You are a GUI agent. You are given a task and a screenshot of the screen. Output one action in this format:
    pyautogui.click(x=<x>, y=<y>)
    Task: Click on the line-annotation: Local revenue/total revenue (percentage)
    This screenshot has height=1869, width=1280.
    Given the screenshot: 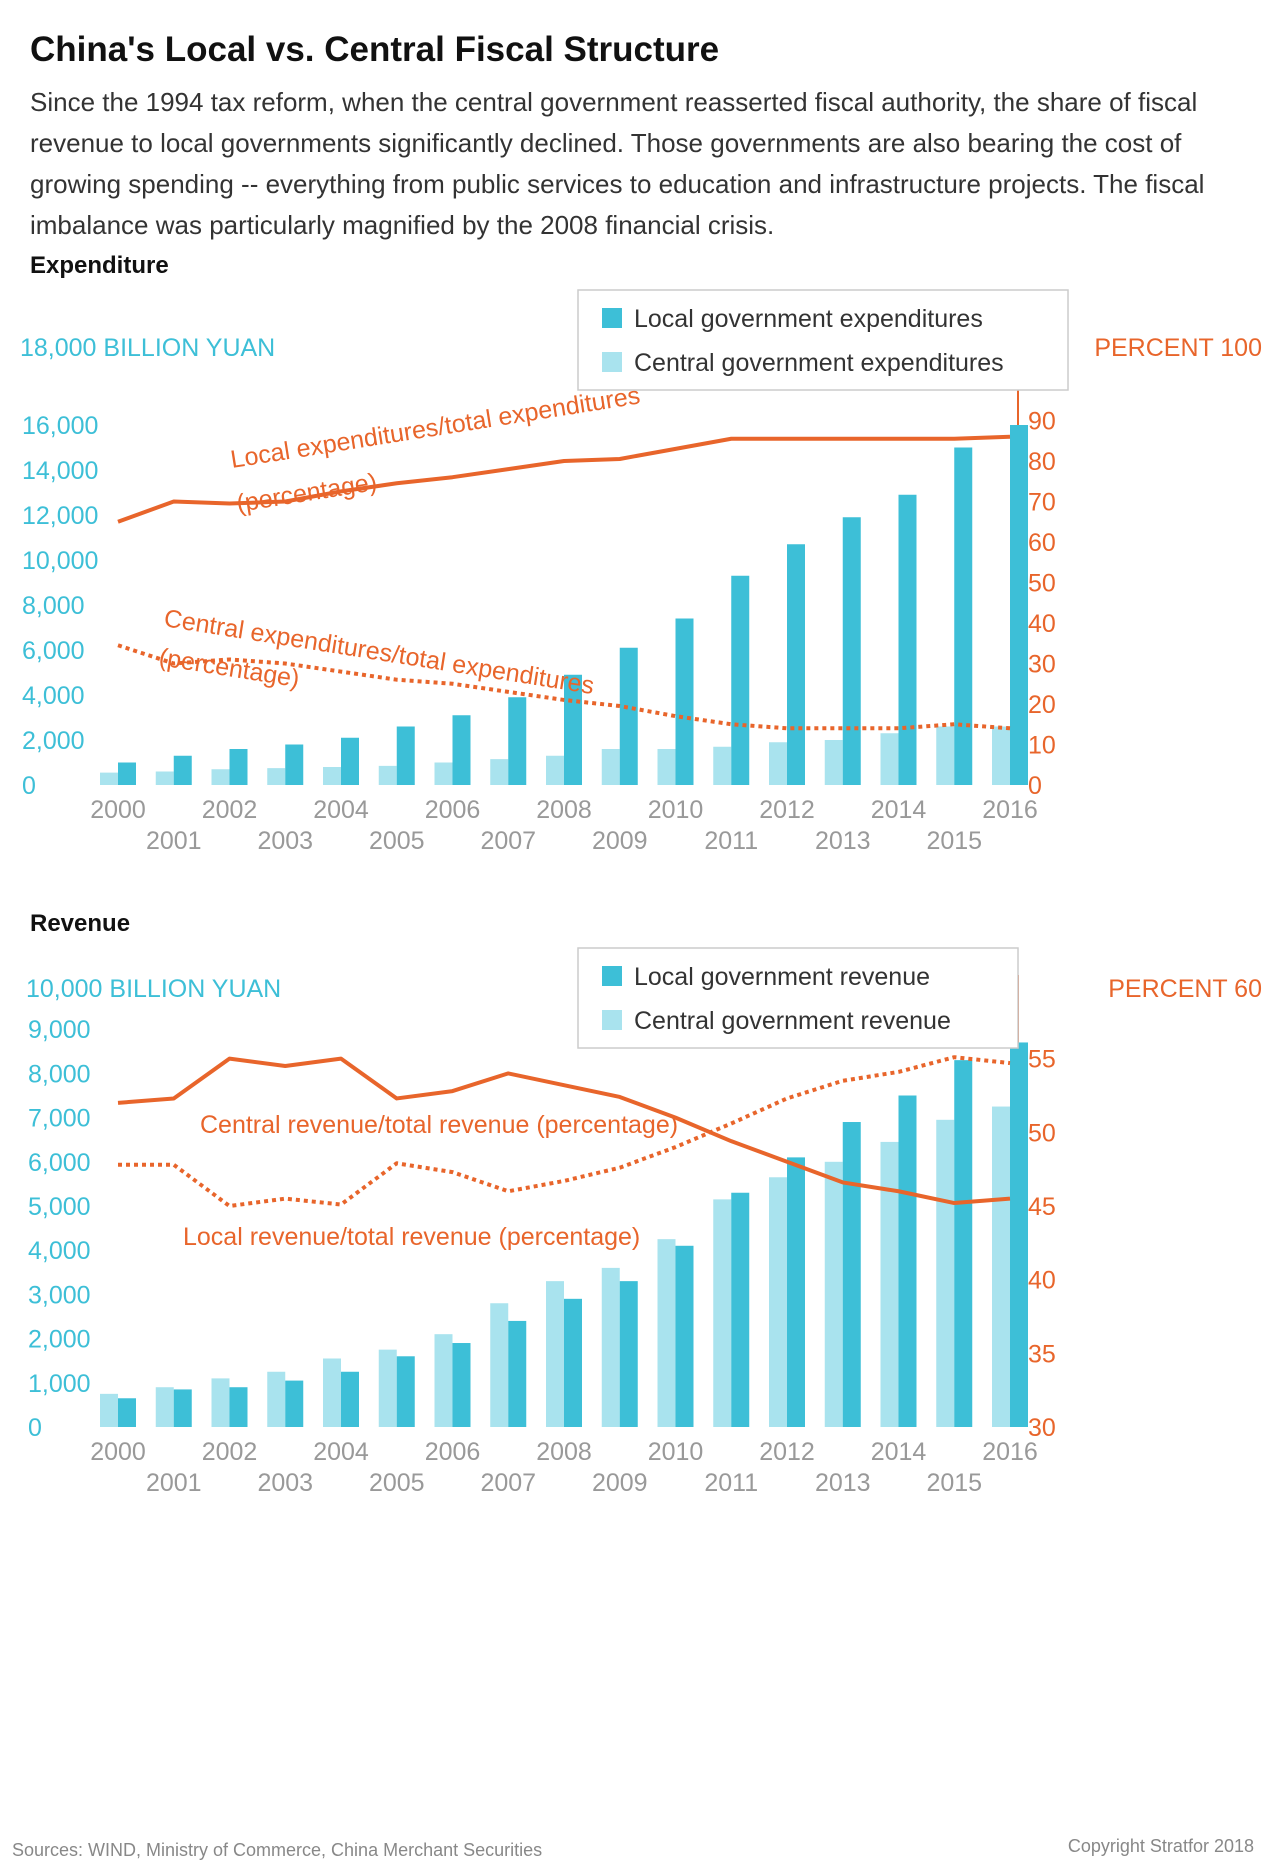 What is the action you would take?
    pyautogui.click(x=411, y=1237)
    